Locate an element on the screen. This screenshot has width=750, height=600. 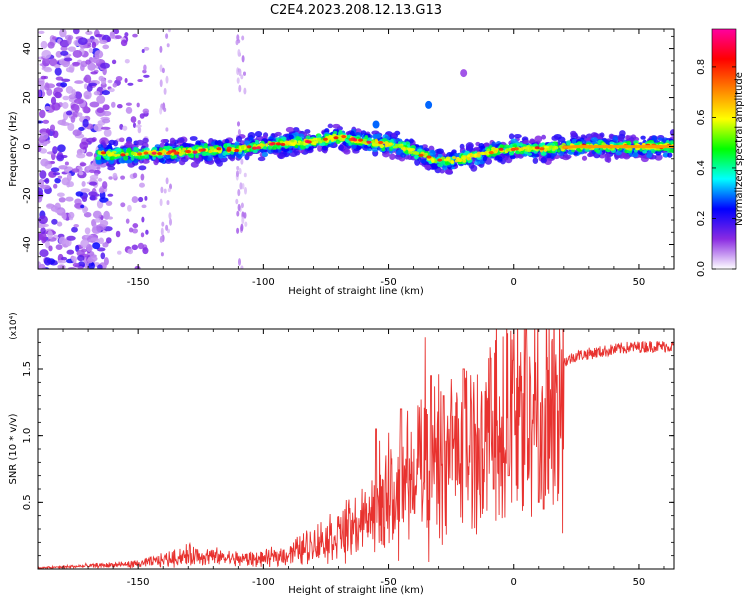
heatmap-feature is located at coordinates (464, 73).